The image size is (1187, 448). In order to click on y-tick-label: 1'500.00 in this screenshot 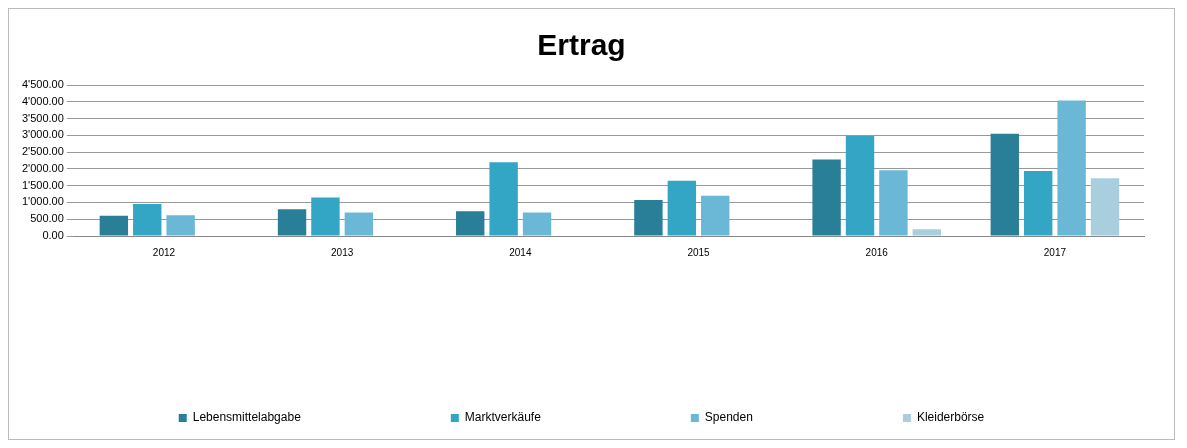, I will do `click(42, 184)`.